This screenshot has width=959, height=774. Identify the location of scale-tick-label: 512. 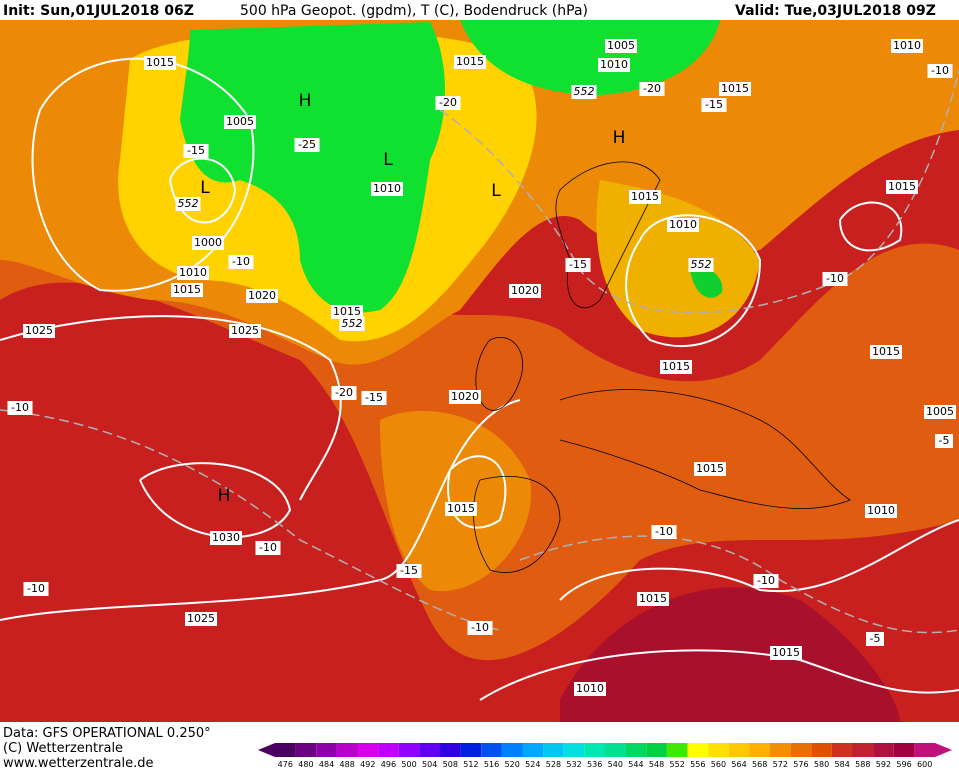
(470, 764).